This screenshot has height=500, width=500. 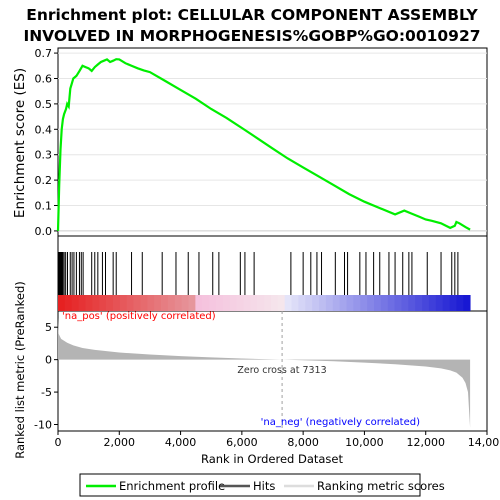 I want to click on zero-cross-label: Zero cross at 7313, so click(x=281, y=370).